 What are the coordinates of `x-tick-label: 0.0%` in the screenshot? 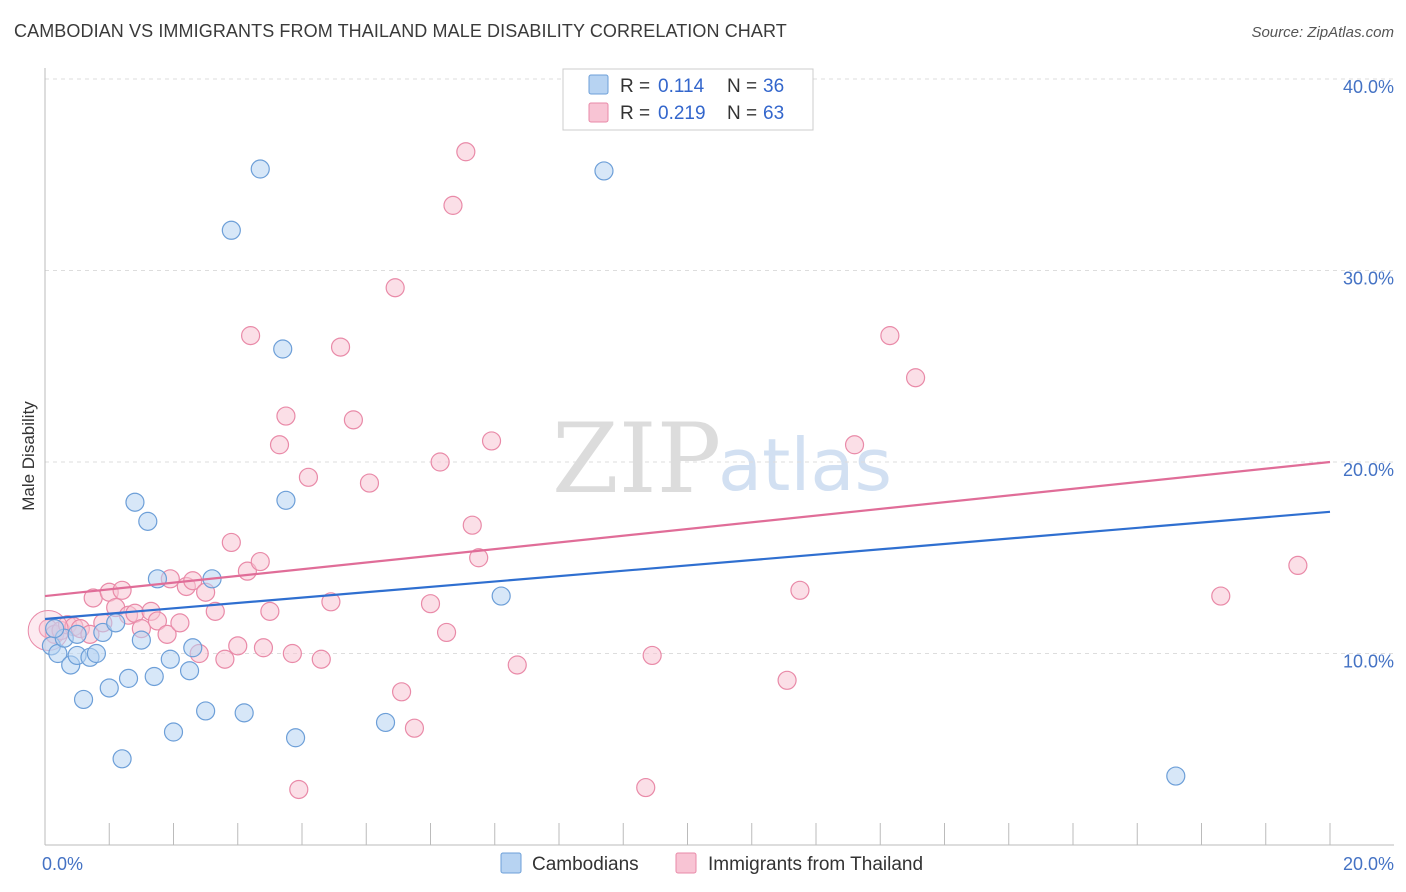 It's located at (62, 864).